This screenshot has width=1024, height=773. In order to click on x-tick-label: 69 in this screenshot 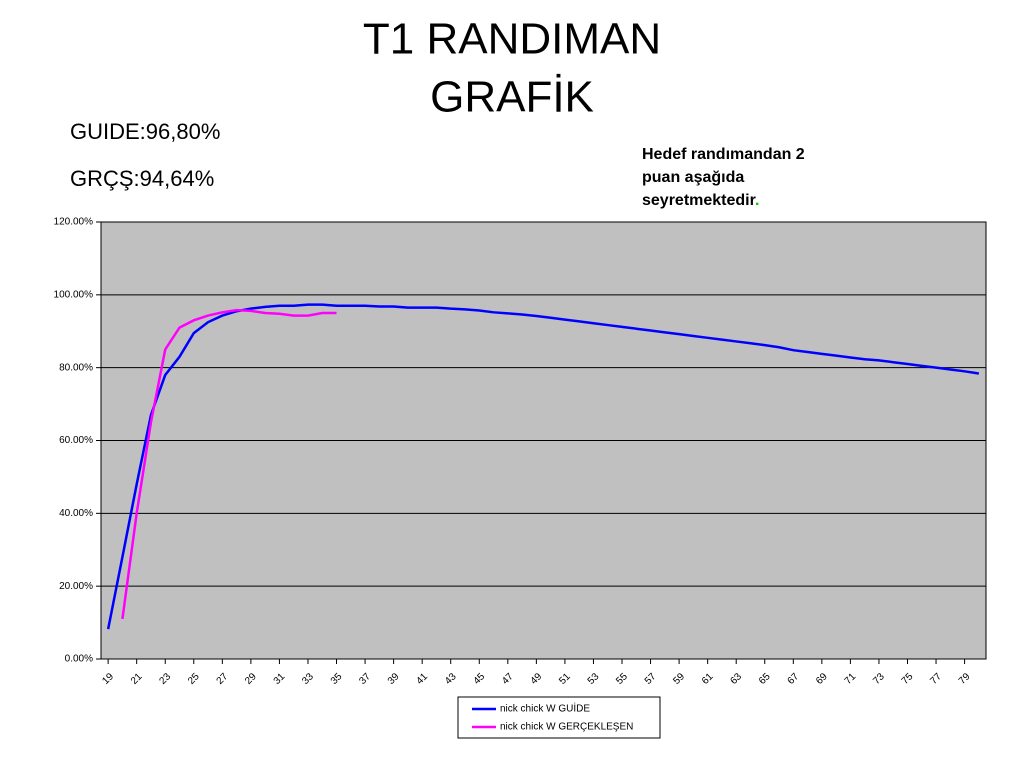, I will do `click(822, 679)`.